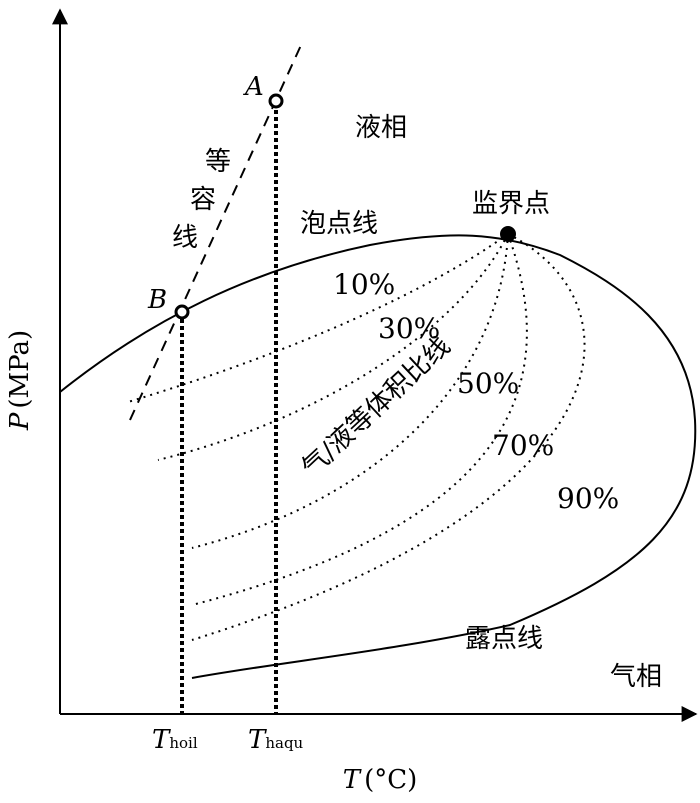 The image size is (700, 803). What do you see at coordinates (276, 101) in the screenshot?
I see `point-a-marker` at bounding box center [276, 101].